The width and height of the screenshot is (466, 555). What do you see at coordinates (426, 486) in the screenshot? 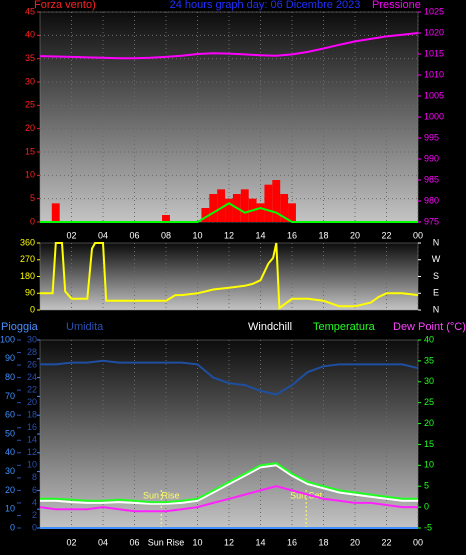
I see `y2-tick-label: 5` at bounding box center [426, 486].